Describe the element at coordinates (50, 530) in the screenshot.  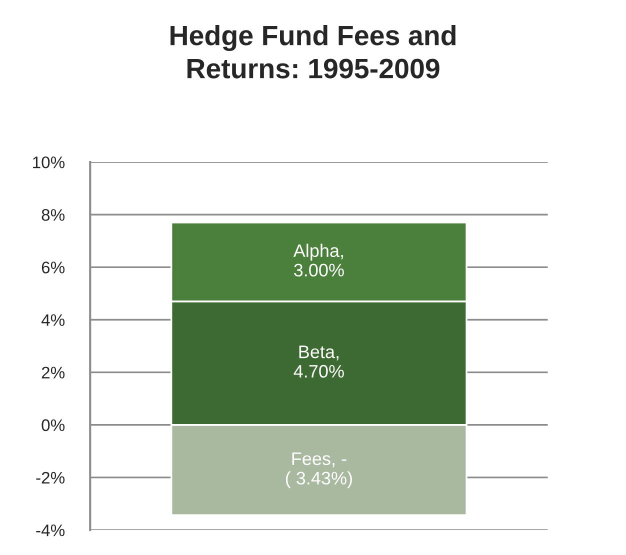
I see `y-tick-label: -4%` at that location.